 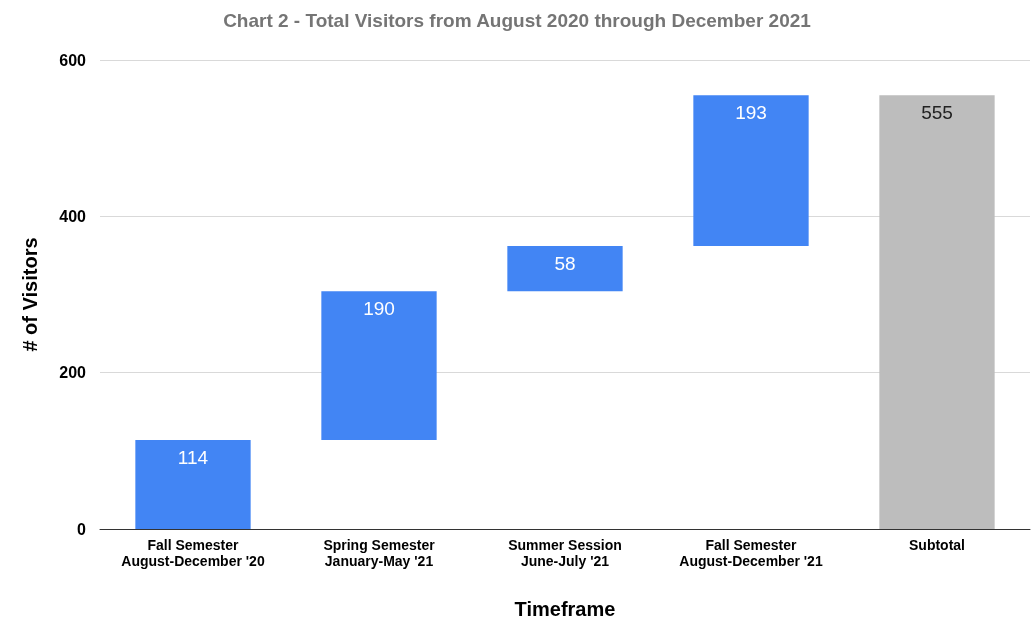 What do you see at coordinates (937, 545) in the screenshot?
I see `x-tick-label: Subtotal` at bounding box center [937, 545].